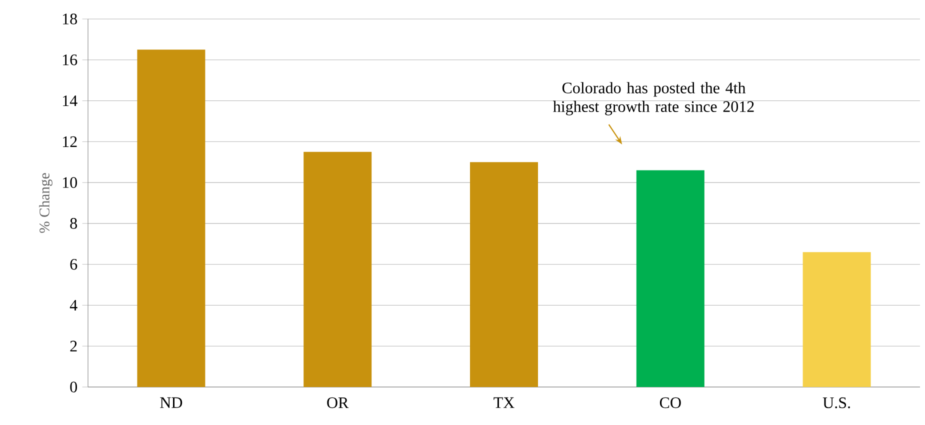 The image size is (925, 425). What do you see at coordinates (70, 182) in the screenshot?
I see `y-tick-label: 10` at bounding box center [70, 182].